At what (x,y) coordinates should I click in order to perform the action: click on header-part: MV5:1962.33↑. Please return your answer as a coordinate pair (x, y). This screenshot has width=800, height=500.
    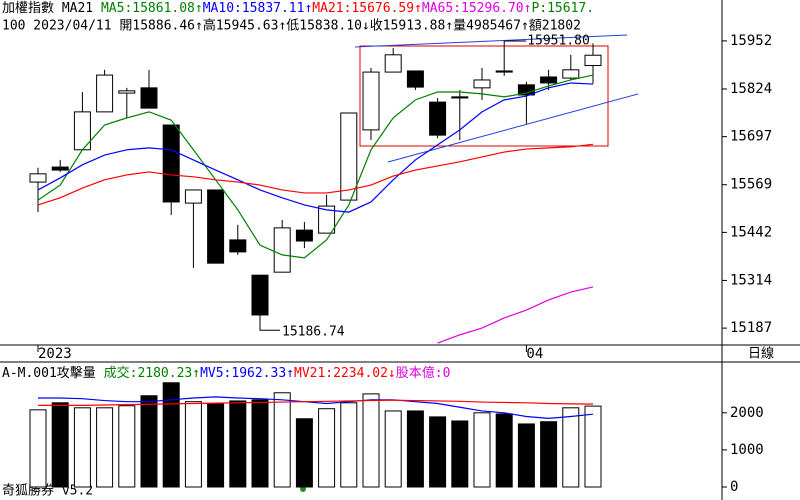
    Looking at the image, I should click on (247, 373).